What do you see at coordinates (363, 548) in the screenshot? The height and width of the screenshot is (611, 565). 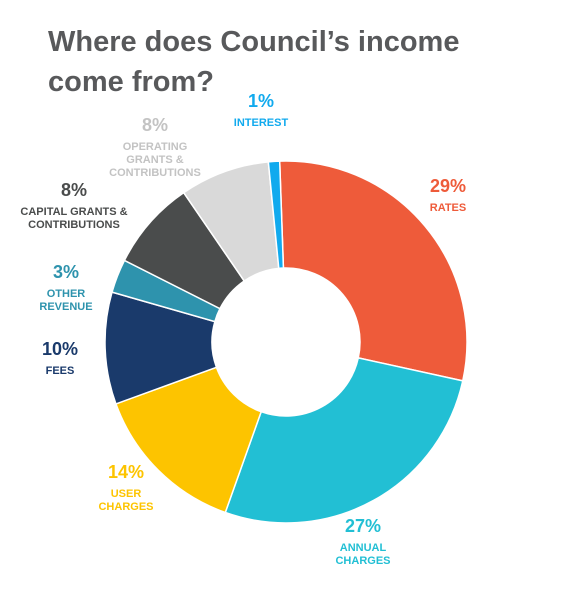 I see `category-label-annual-charges-line-1: ANNUAL` at bounding box center [363, 548].